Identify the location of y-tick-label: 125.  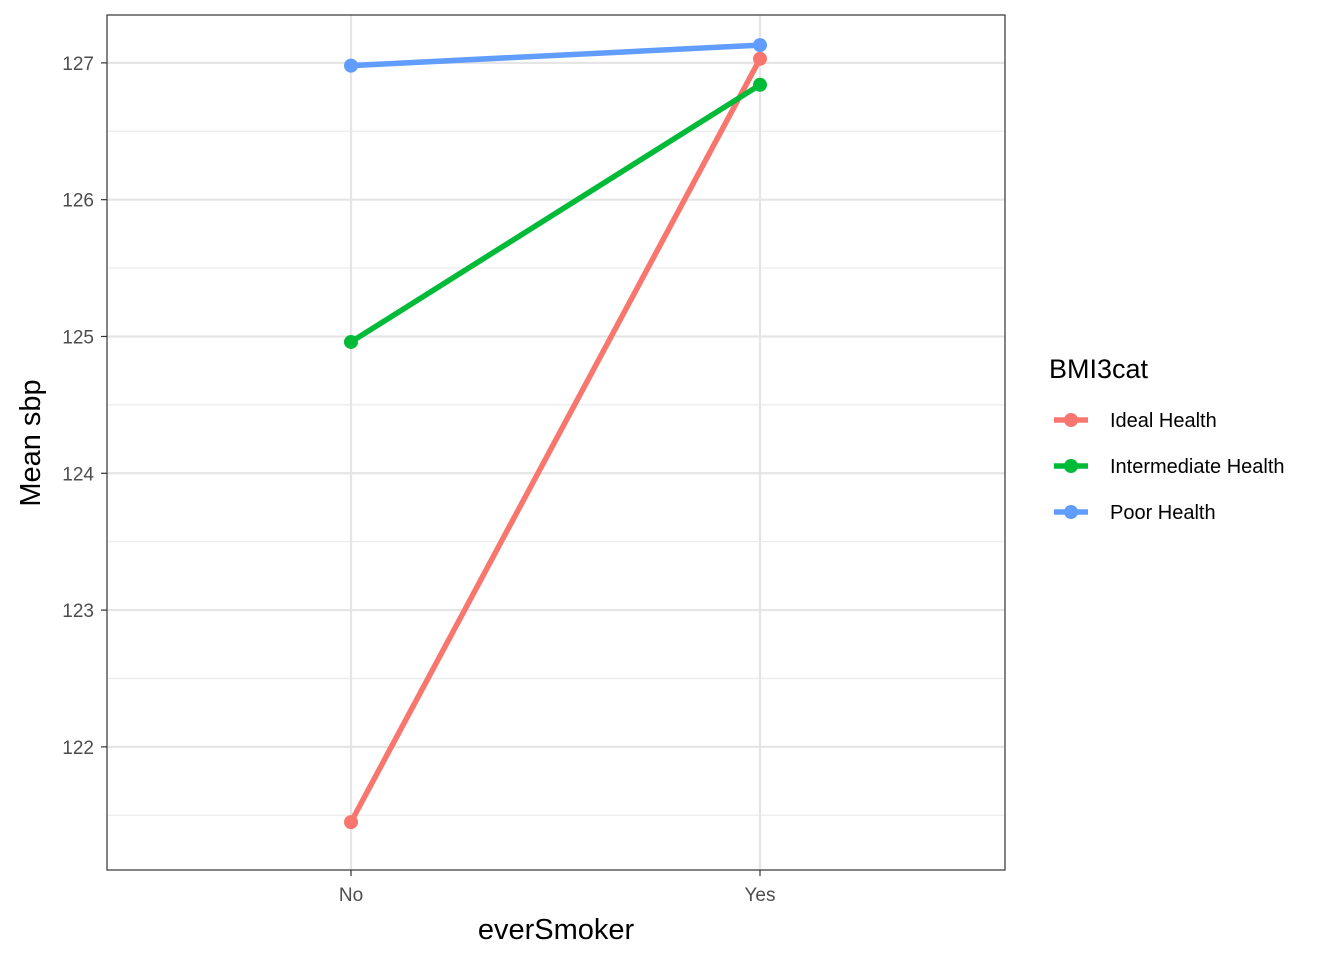
(78, 337).